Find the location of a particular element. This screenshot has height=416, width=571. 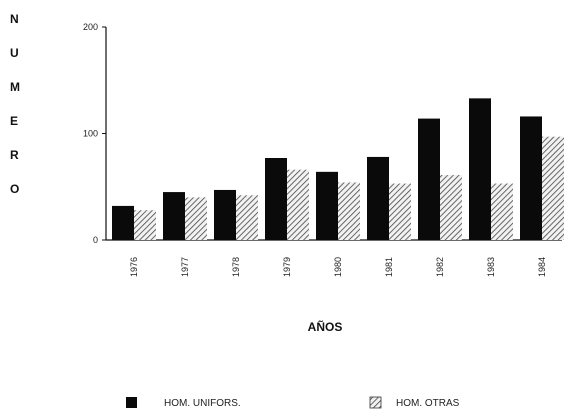

y-axis-label-letter: M is located at coordinates (15, 87).